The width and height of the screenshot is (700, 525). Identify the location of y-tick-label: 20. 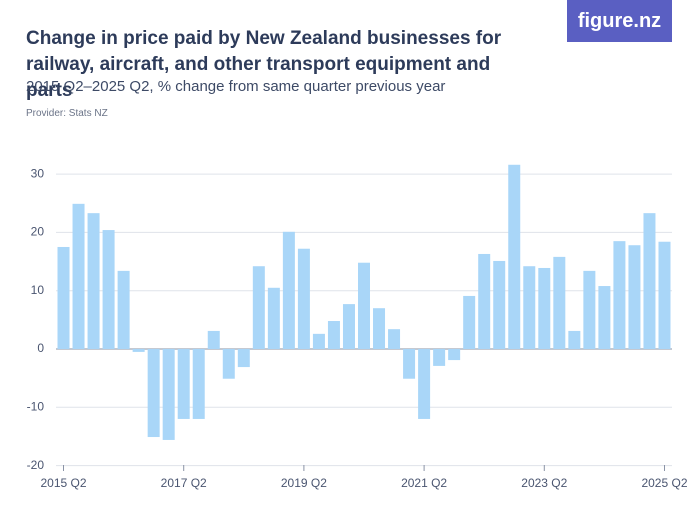
(38, 232).